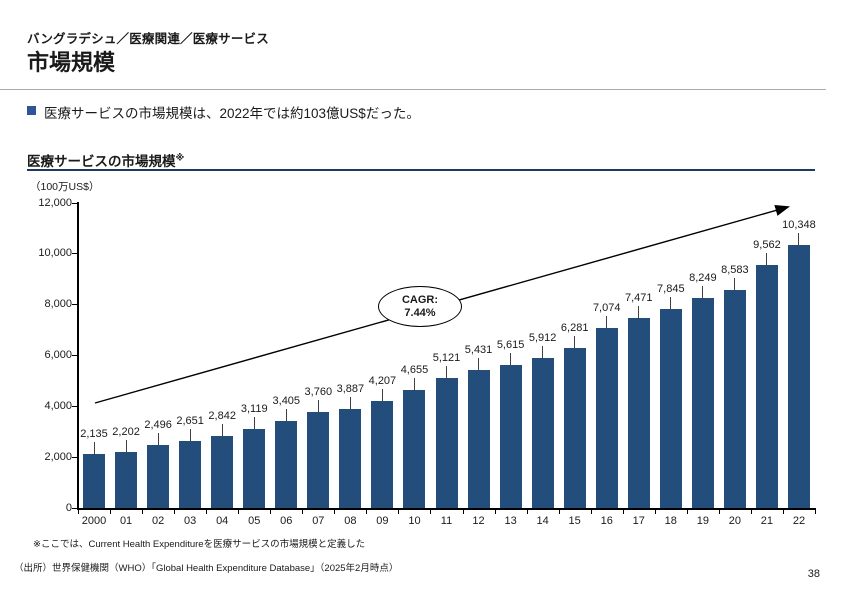  What do you see at coordinates (65, 187) in the screenshot?
I see `y-axis-unit-label: （100万US$）` at bounding box center [65, 187].